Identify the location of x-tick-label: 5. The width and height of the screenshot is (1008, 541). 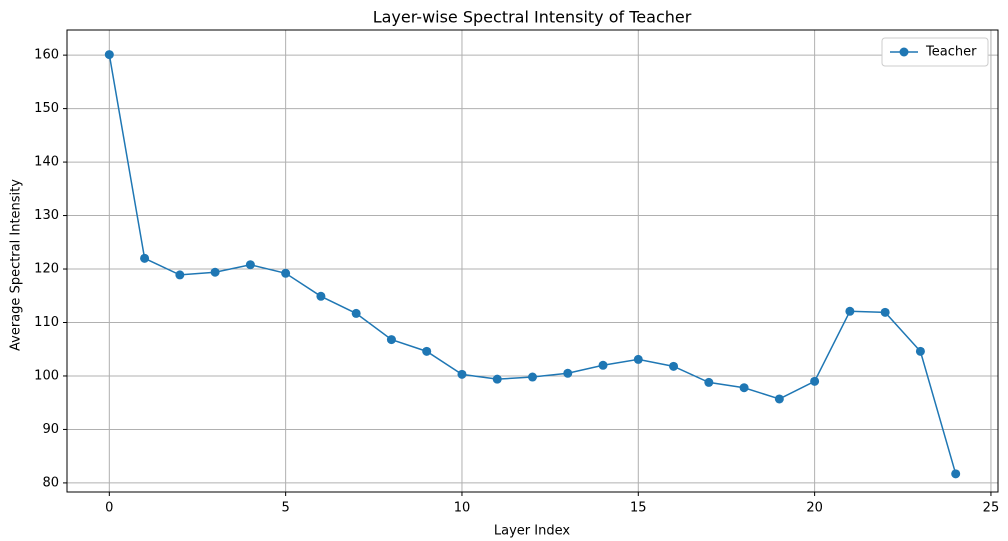
(286, 508).